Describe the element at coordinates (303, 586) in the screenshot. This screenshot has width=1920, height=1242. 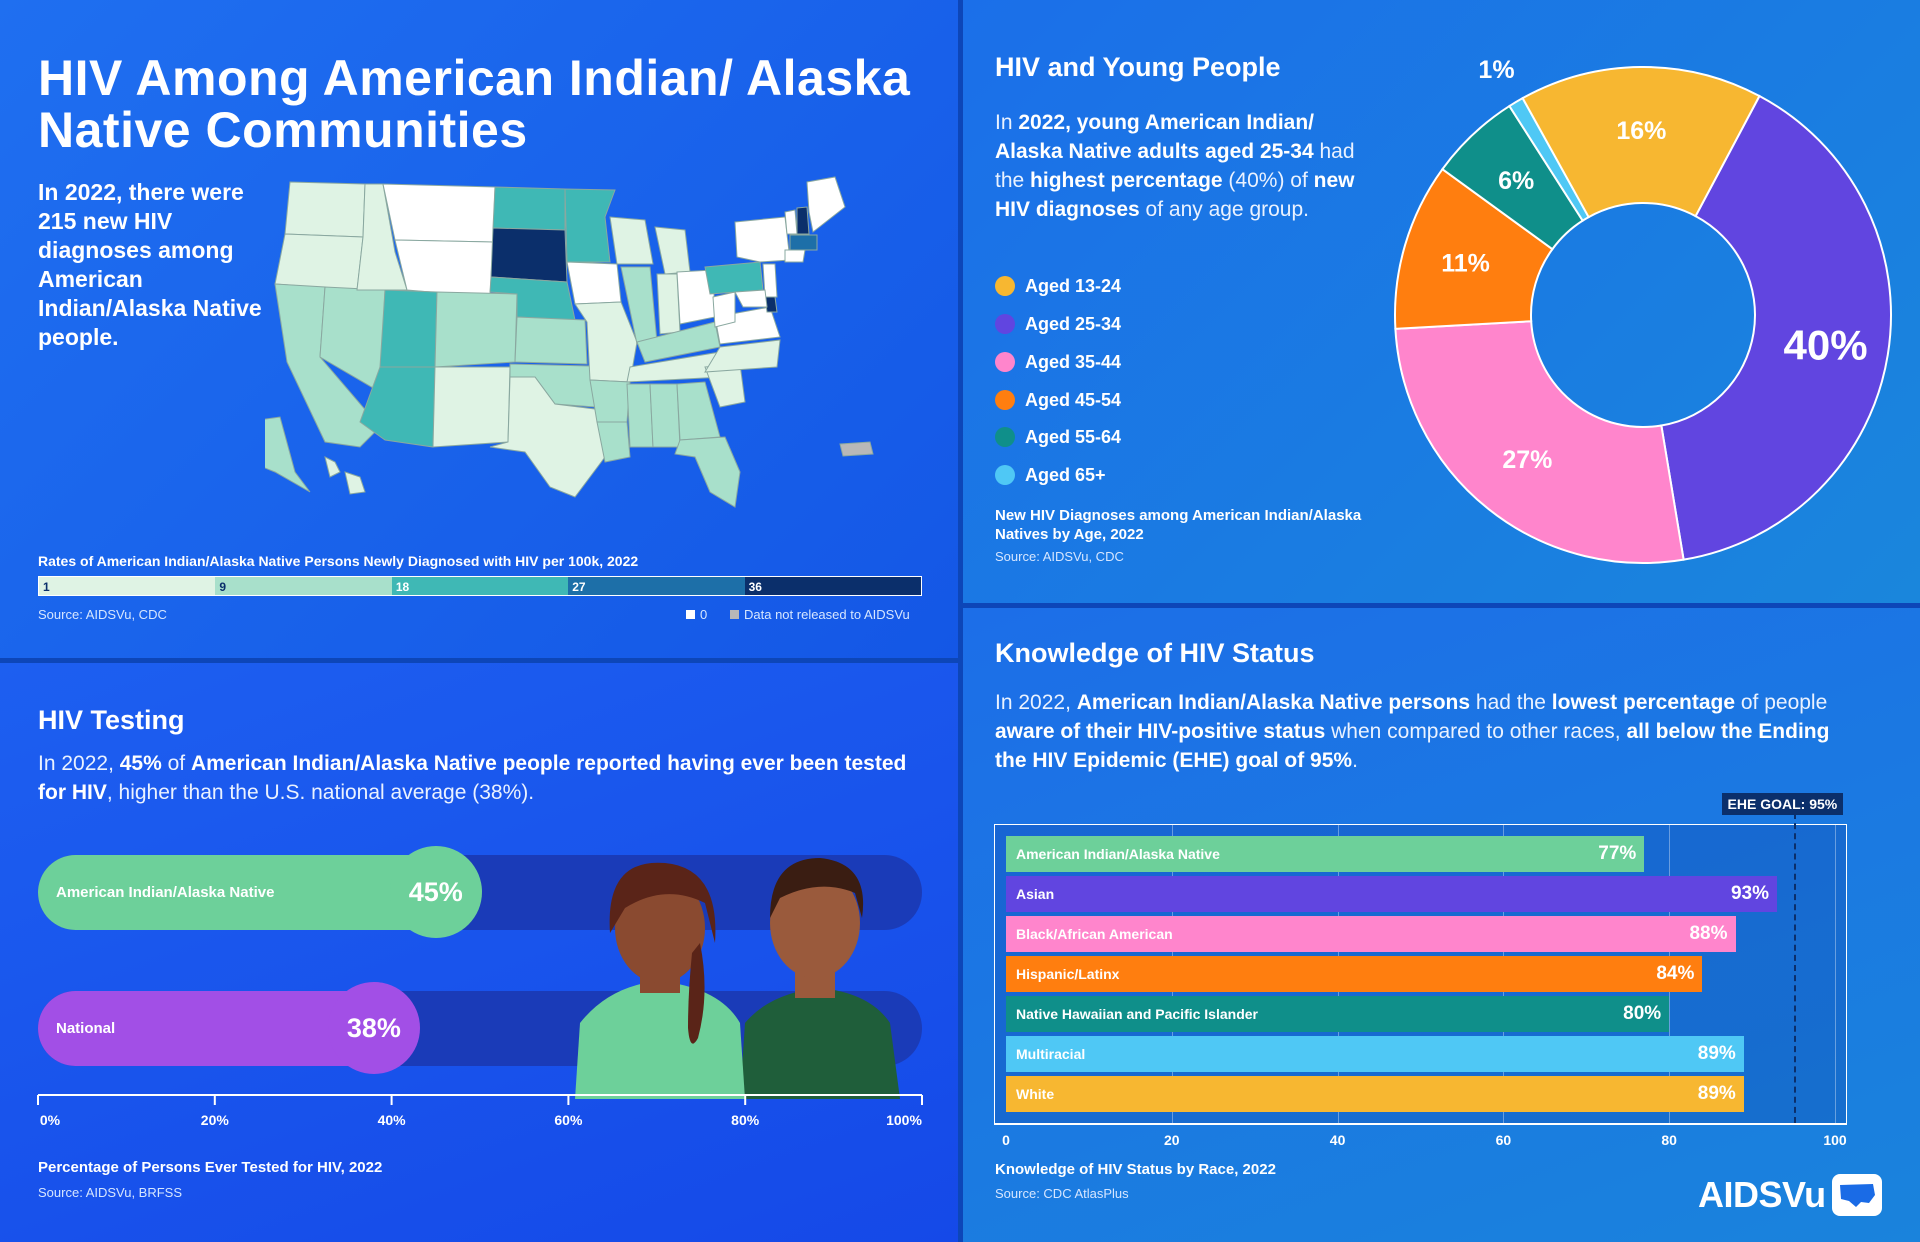
I see `legend-bin-2: 9` at that location.